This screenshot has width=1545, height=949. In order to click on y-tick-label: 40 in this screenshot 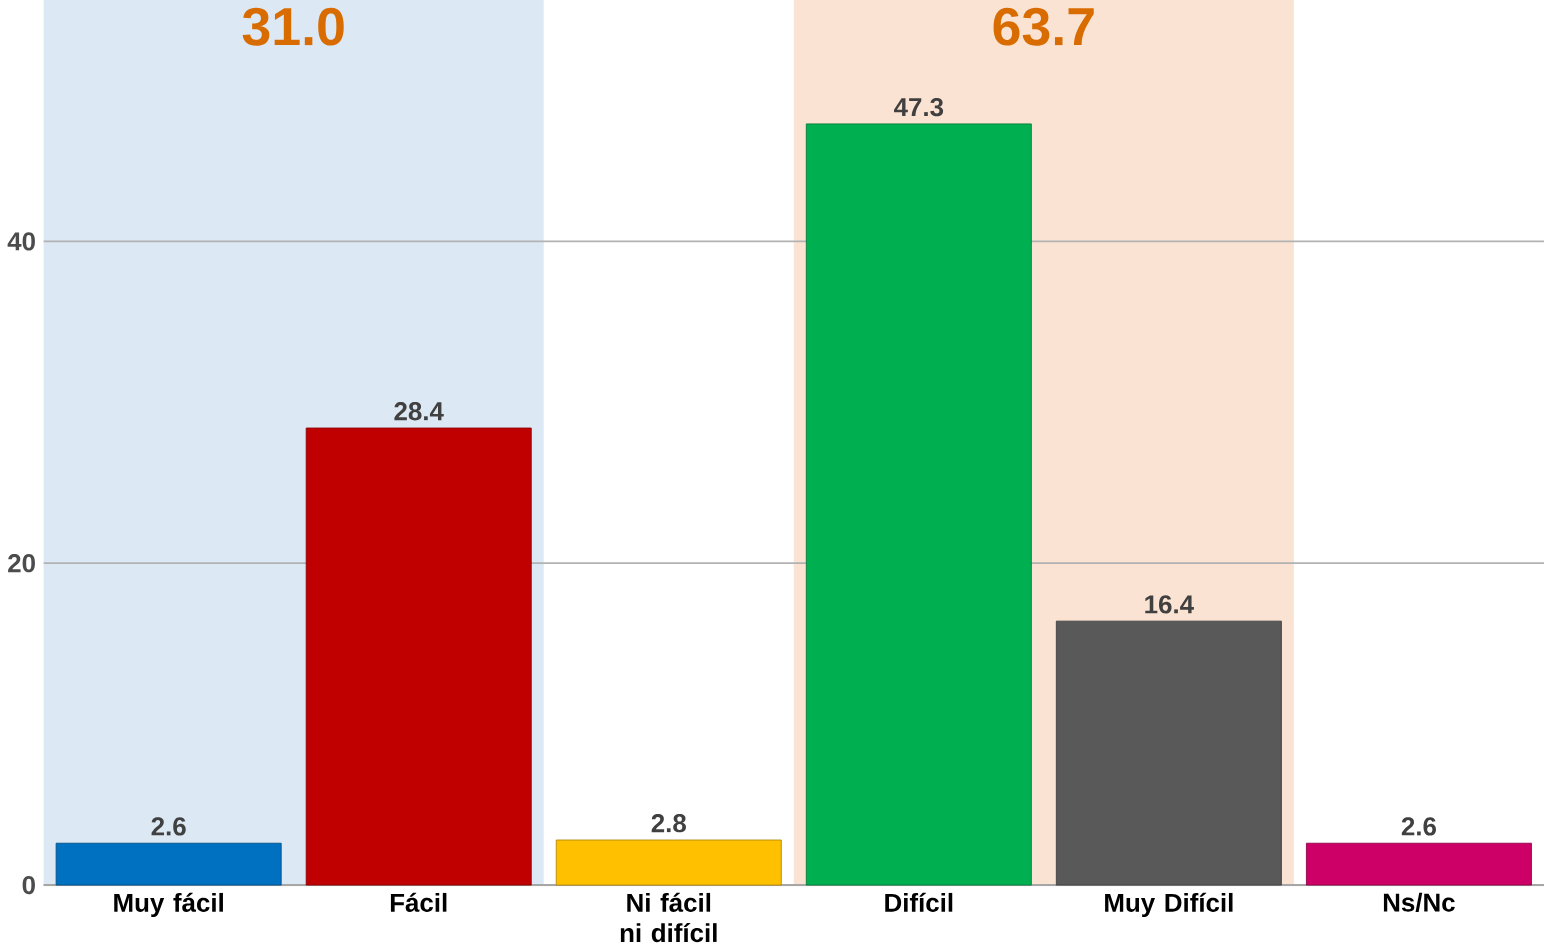, I will do `click(21, 241)`.